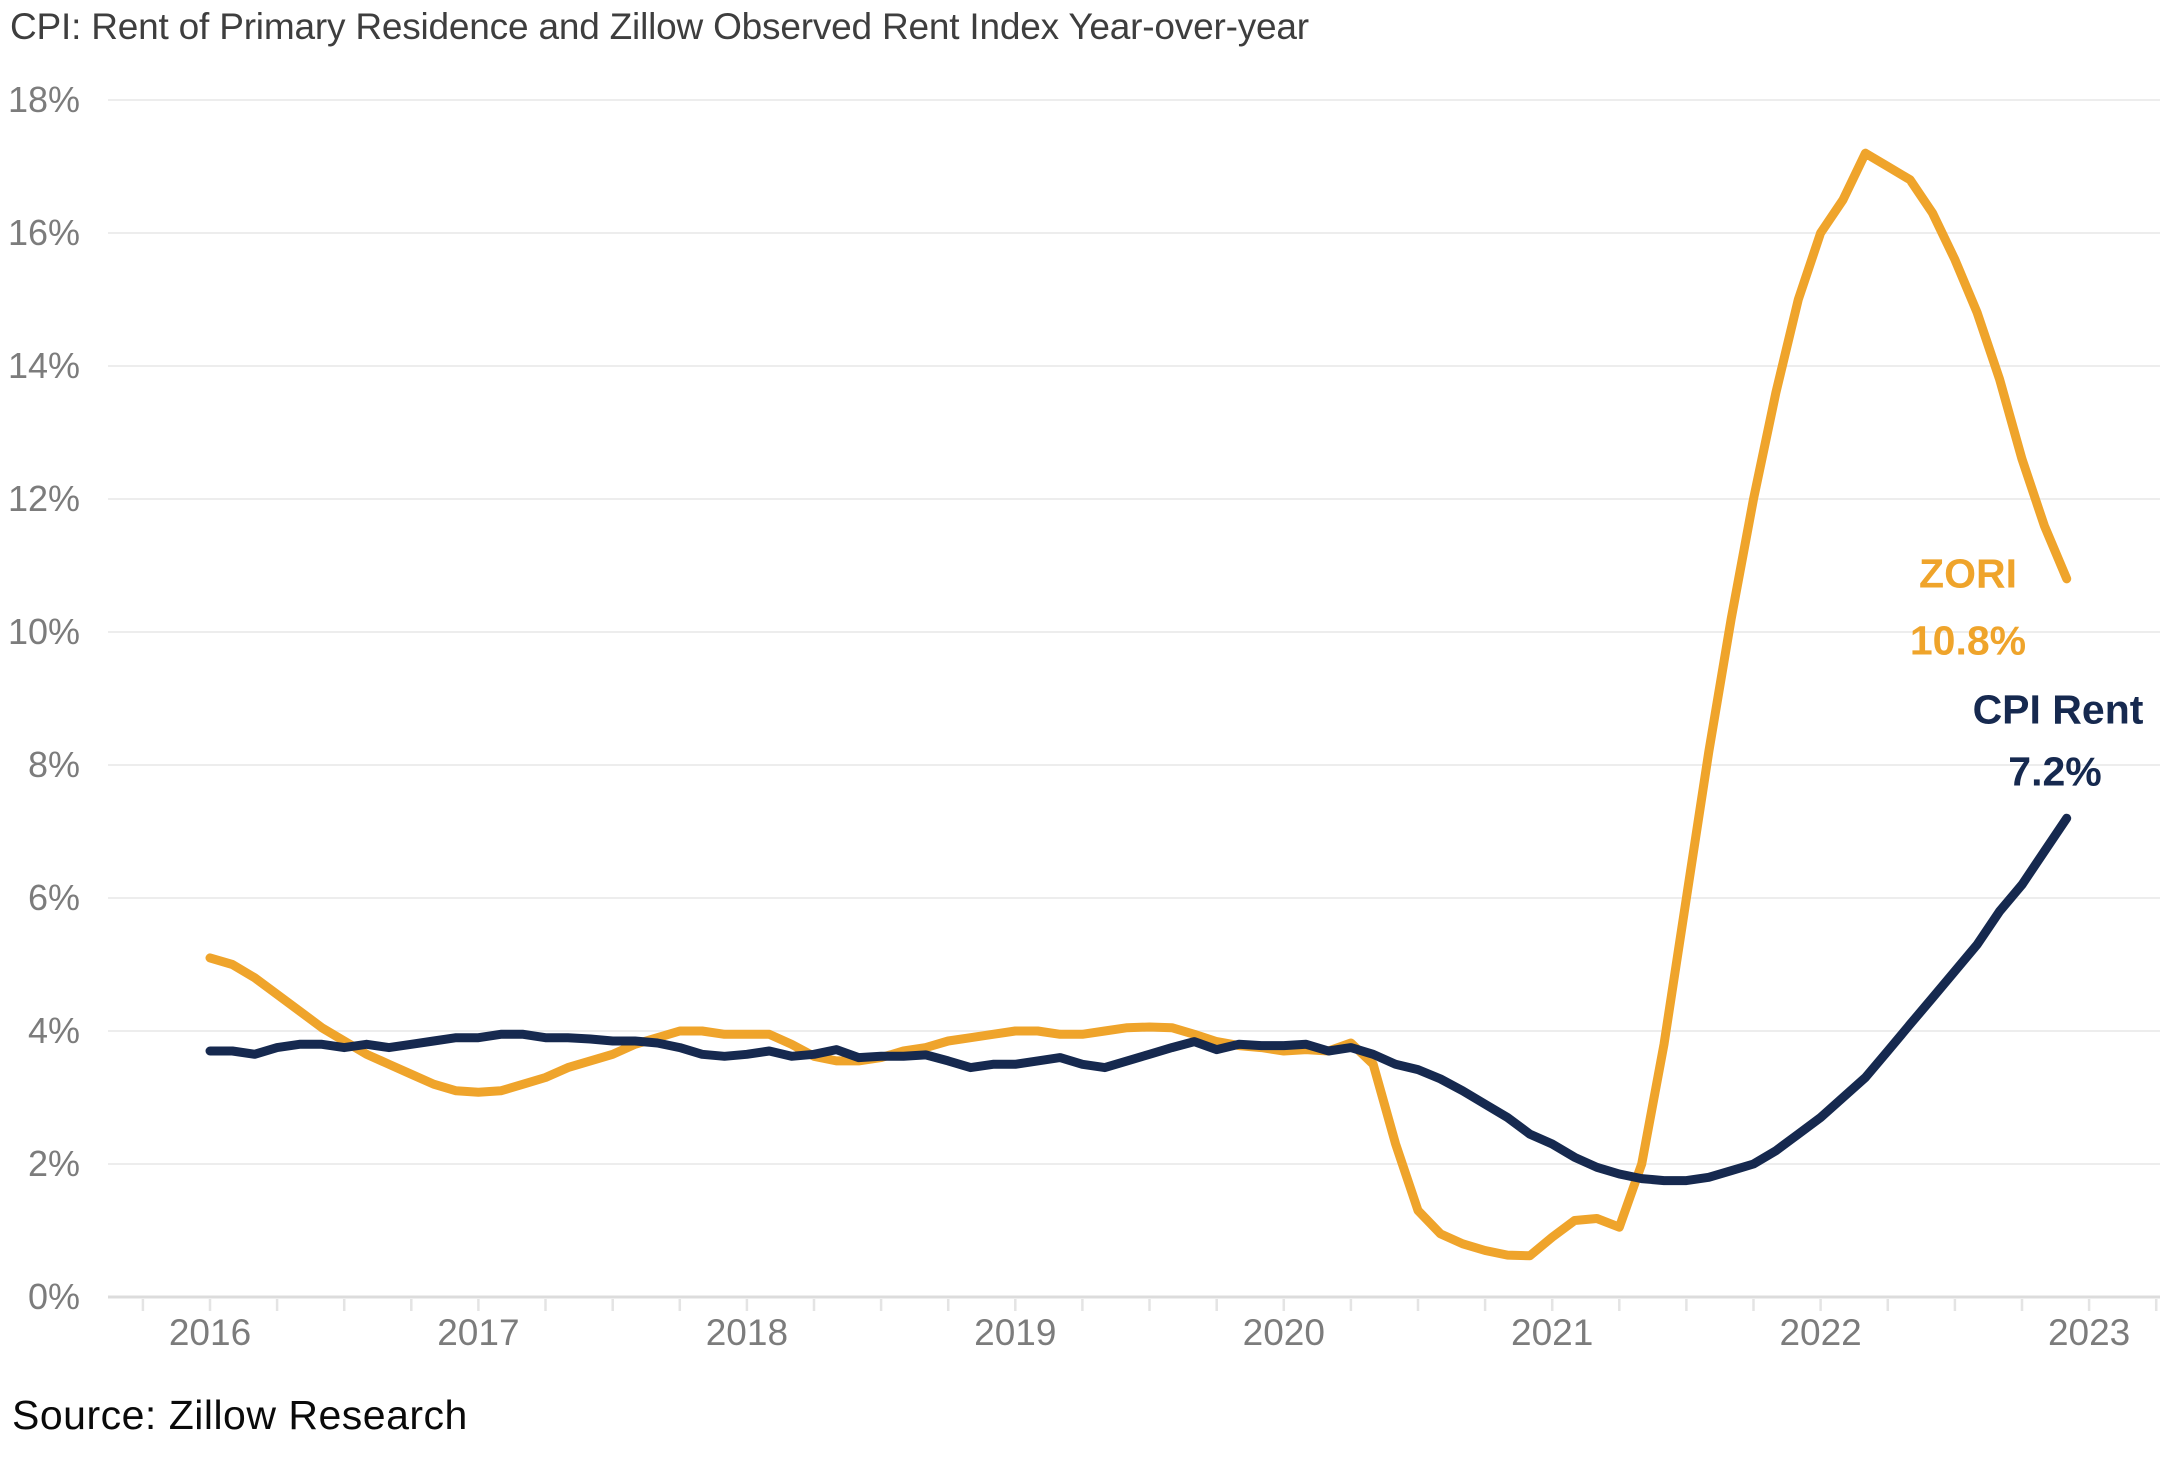 This screenshot has height=1475, width=2169. What do you see at coordinates (747, 1332) in the screenshot?
I see `x-axis-label: 2018` at bounding box center [747, 1332].